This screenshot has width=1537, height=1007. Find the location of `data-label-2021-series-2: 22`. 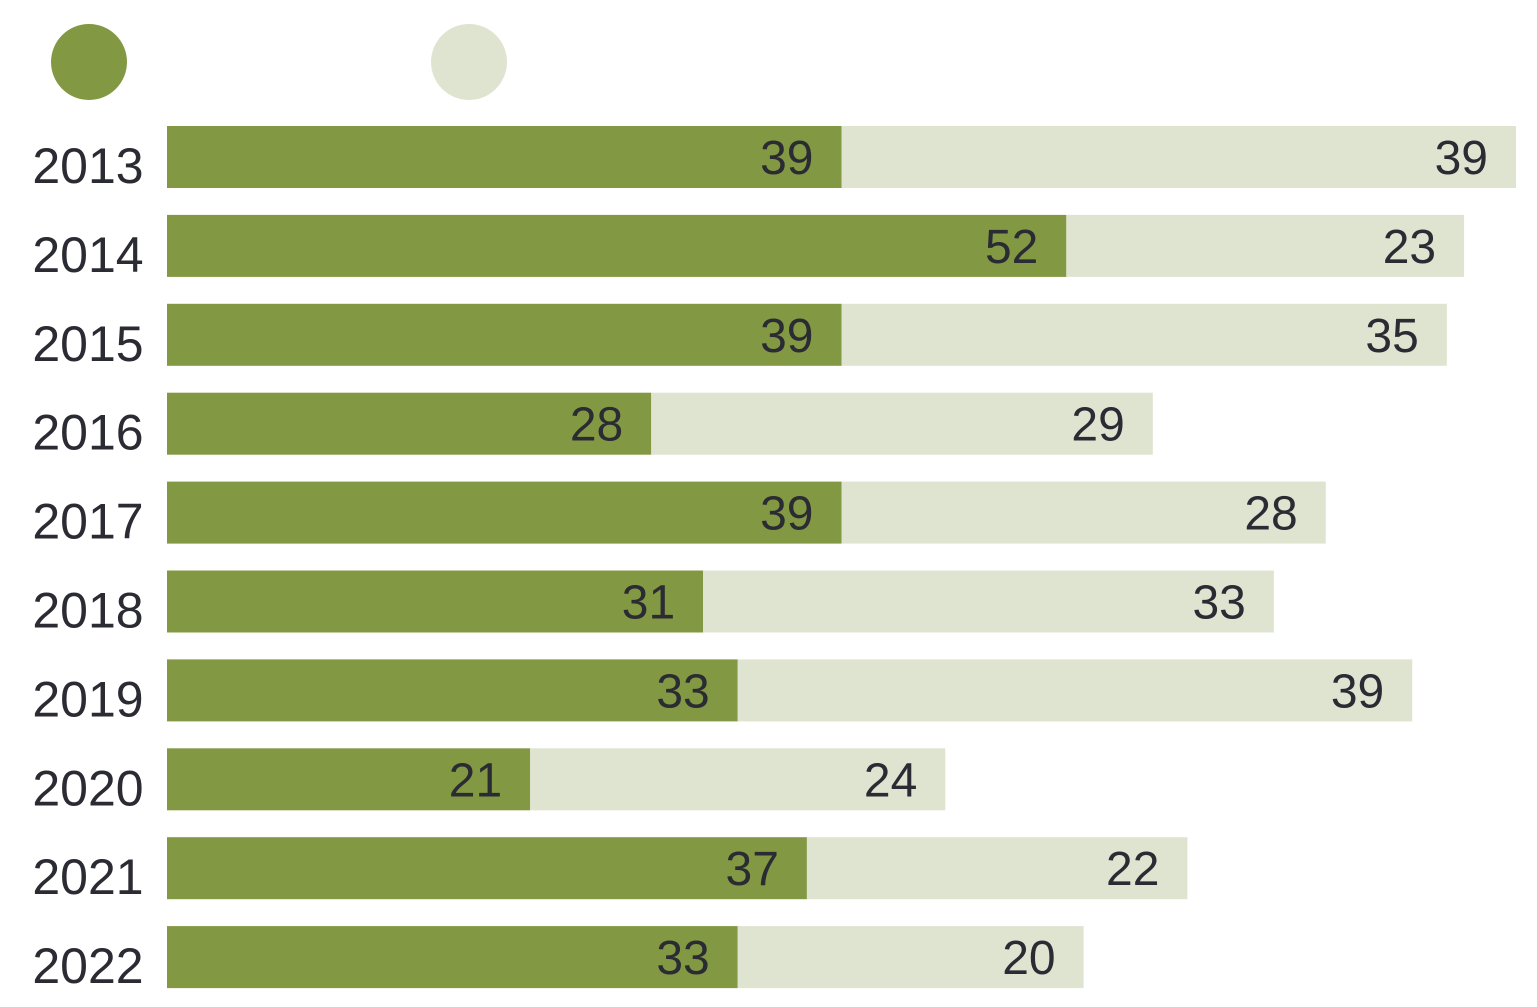

data-label-2021-series-2: 22 is located at coordinates (1132, 869).